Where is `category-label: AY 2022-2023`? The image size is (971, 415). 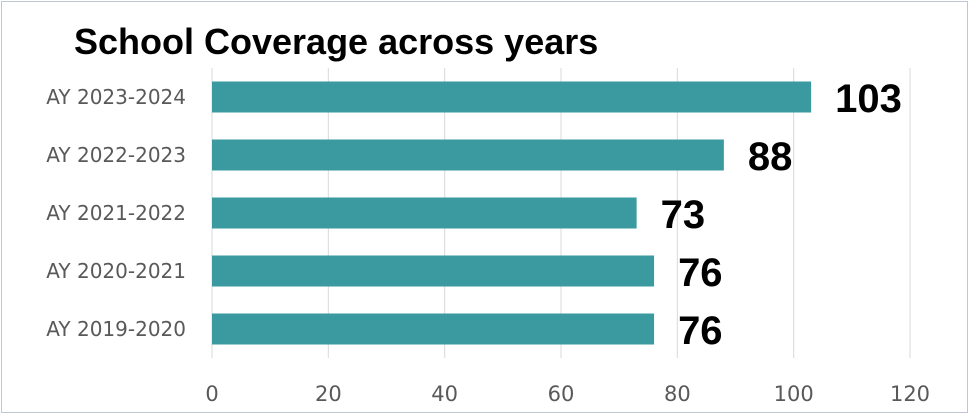
category-label: AY 2022-2023 is located at coordinates (116, 155).